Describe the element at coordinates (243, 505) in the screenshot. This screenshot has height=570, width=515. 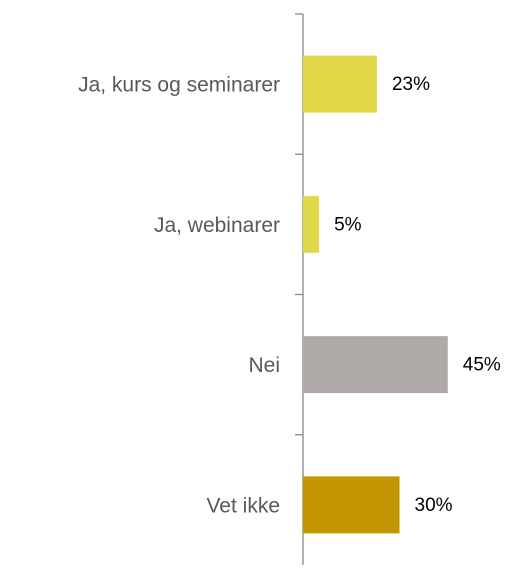
I see `category-label: Vet ikke` at that location.